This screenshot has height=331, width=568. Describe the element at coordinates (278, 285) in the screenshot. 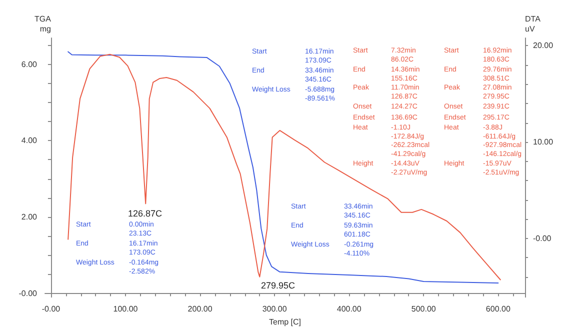

I see `annotation: 279.95C` at that location.